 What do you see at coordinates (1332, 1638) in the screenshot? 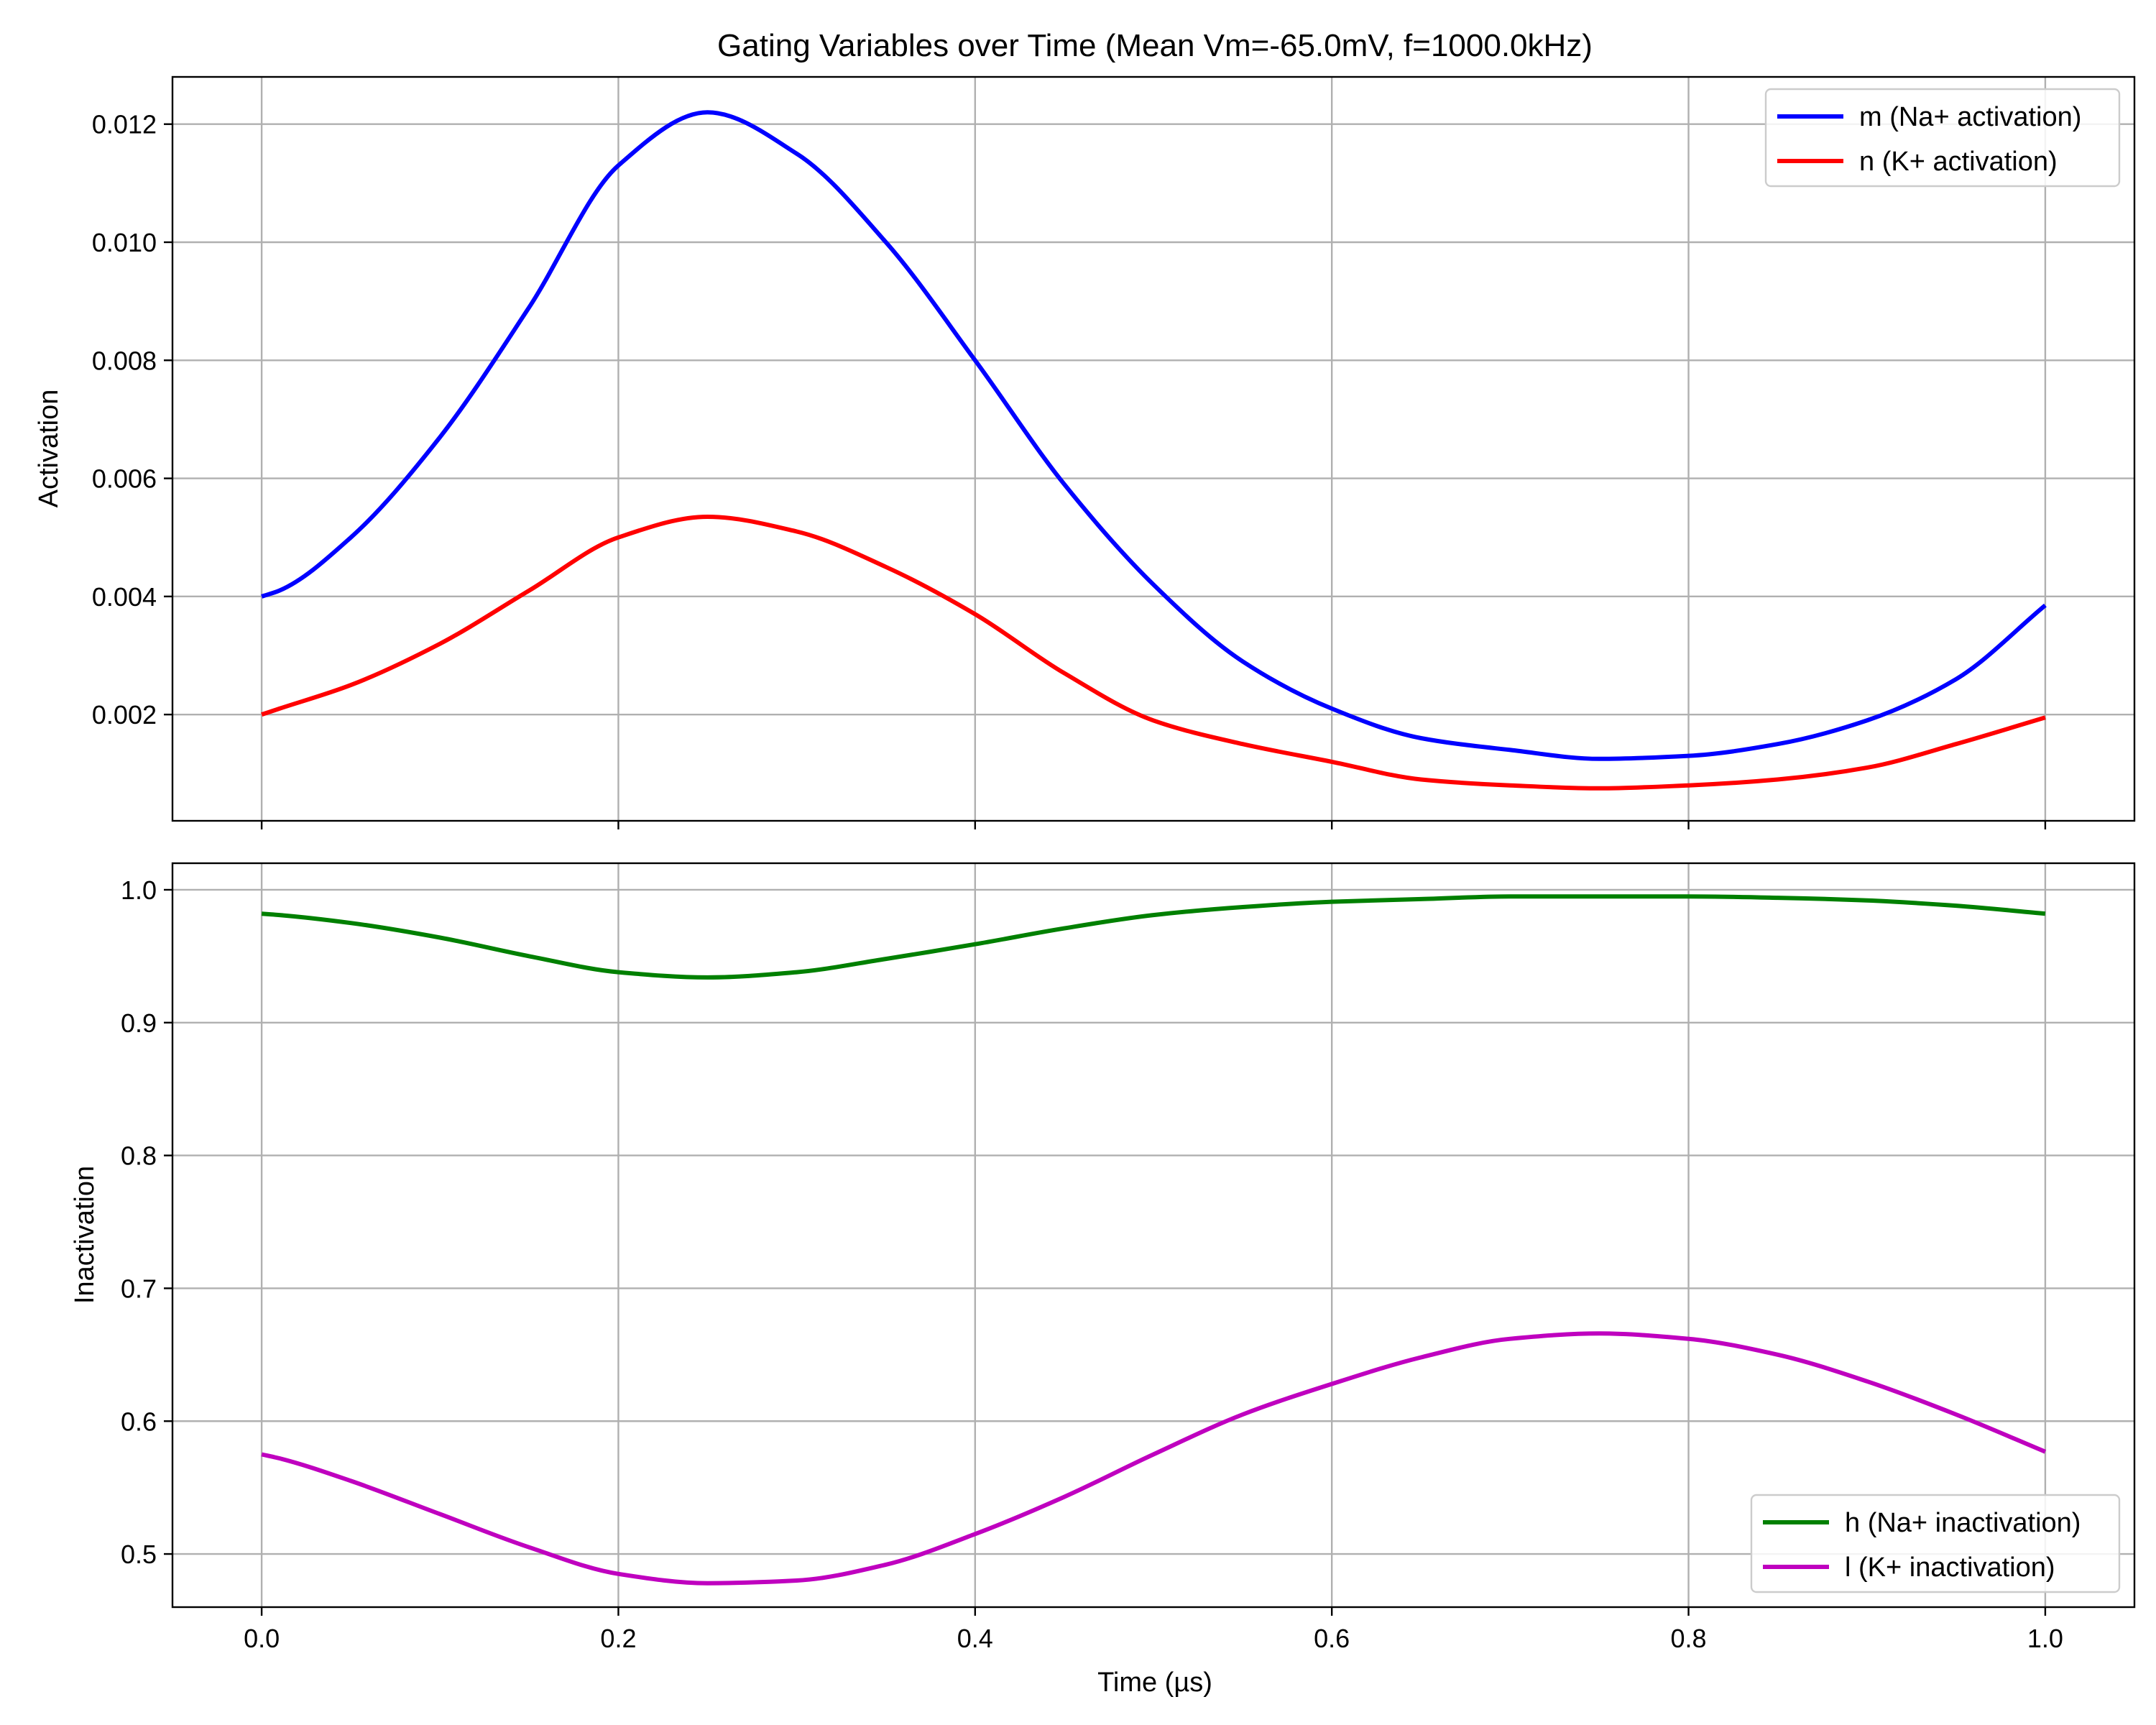
I see `inactivation-x-tick-label: 0.6` at bounding box center [1332, 1638].